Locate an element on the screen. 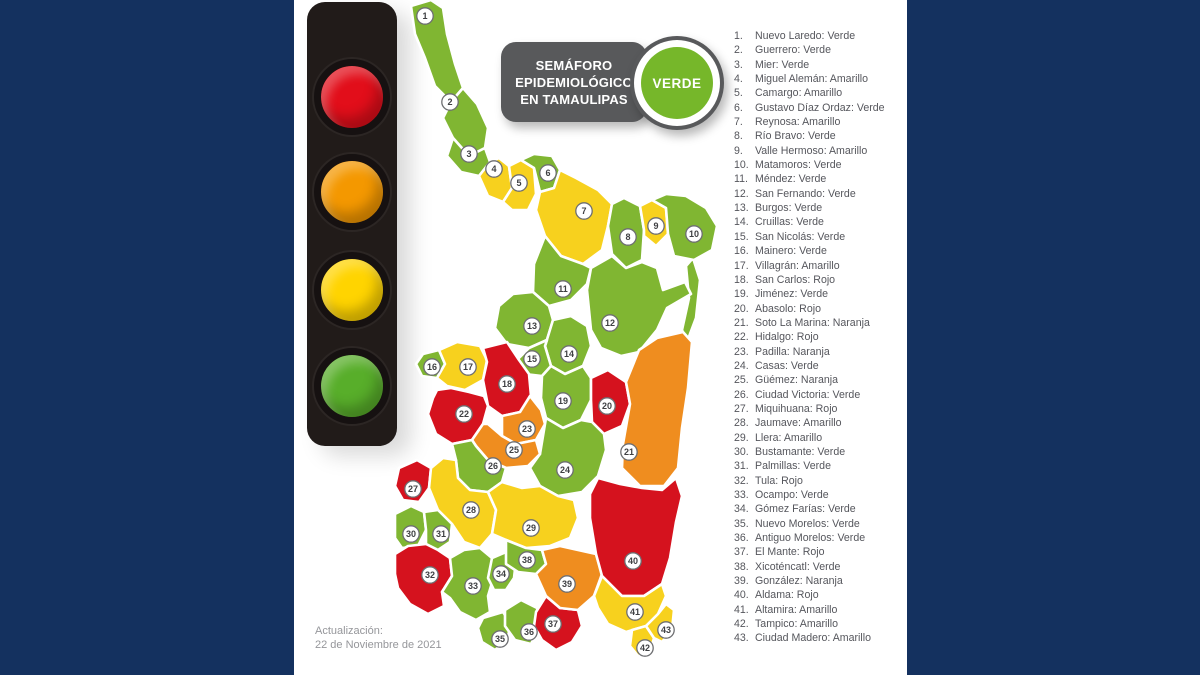 Image resolution: width=1200 pixels, height=675 pixels. municipality-number: 24 is located at coordinates (565, 470).